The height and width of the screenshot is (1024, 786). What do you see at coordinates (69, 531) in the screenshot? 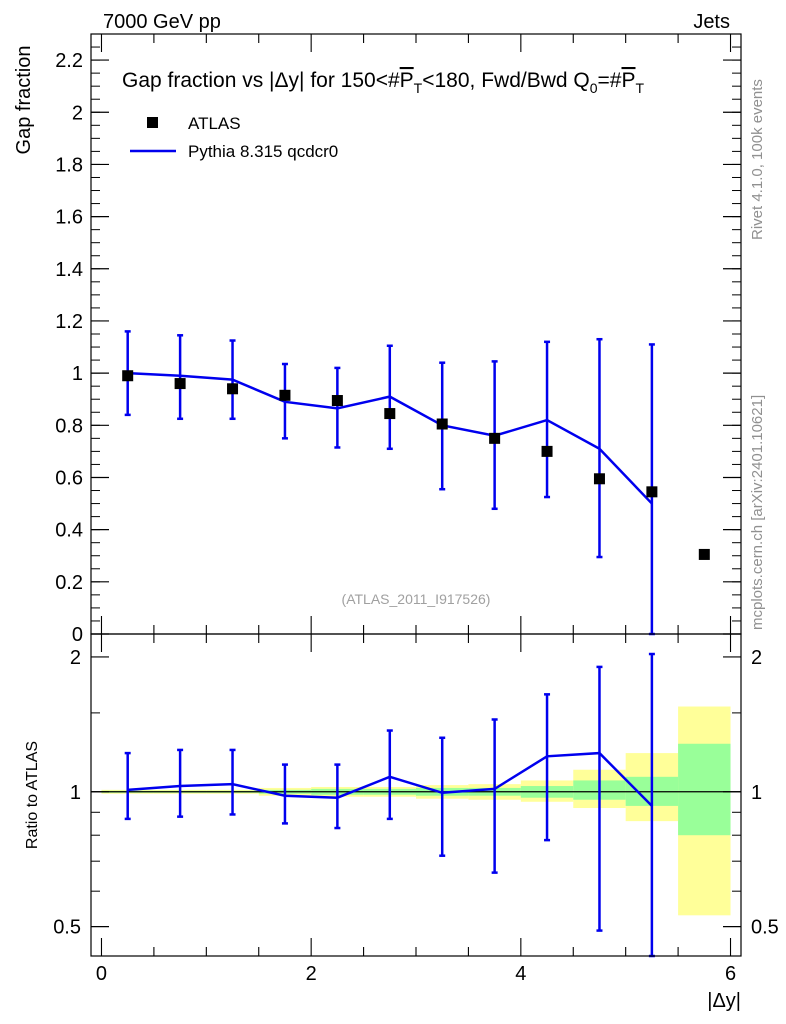
I see `y-tick-label: 0.4` at bounding box center [69, 531].